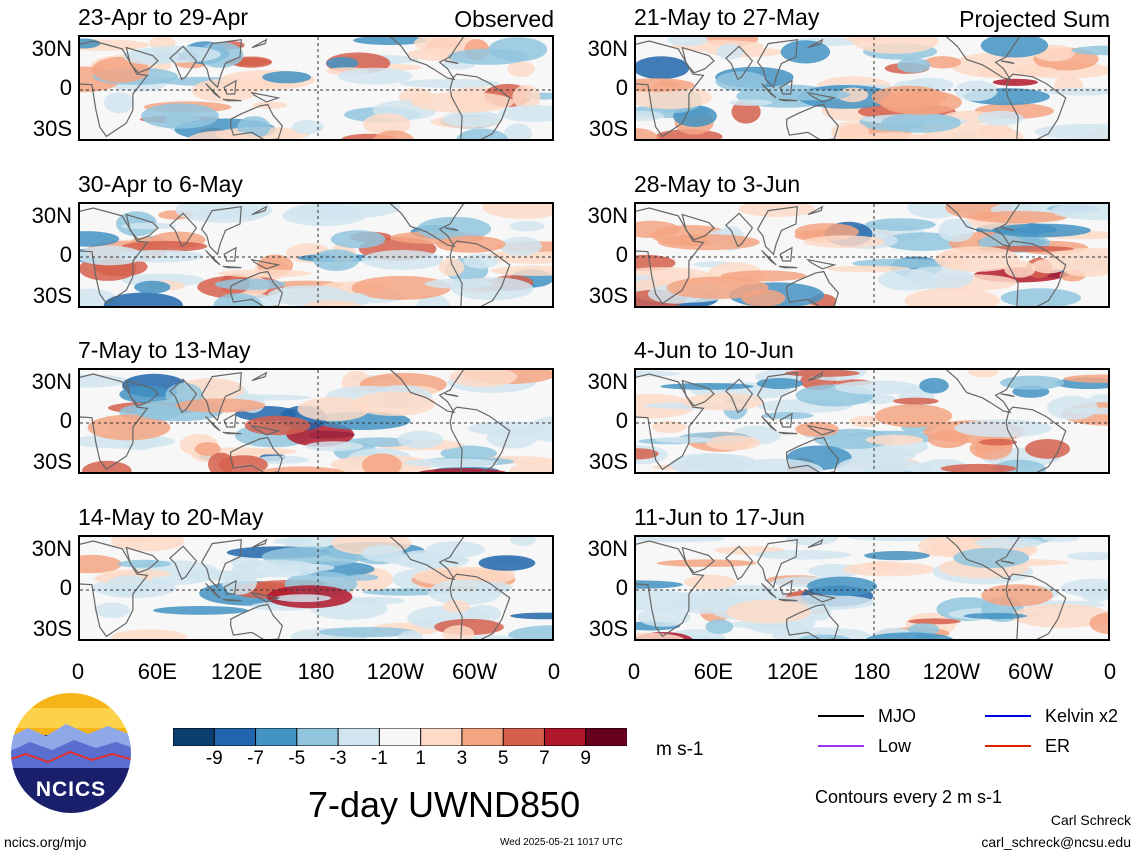 This screenshot has height=856, width=1135. Describe the element at coordinates (1058, 746) in the screenshot. I see `legend-label-er: ER` at that location.